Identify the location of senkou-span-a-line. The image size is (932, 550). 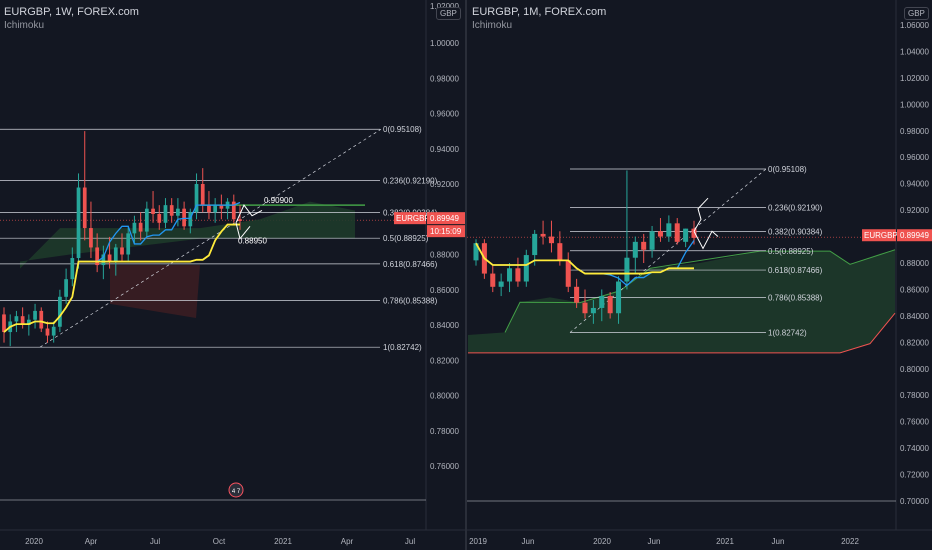
(700, 291).